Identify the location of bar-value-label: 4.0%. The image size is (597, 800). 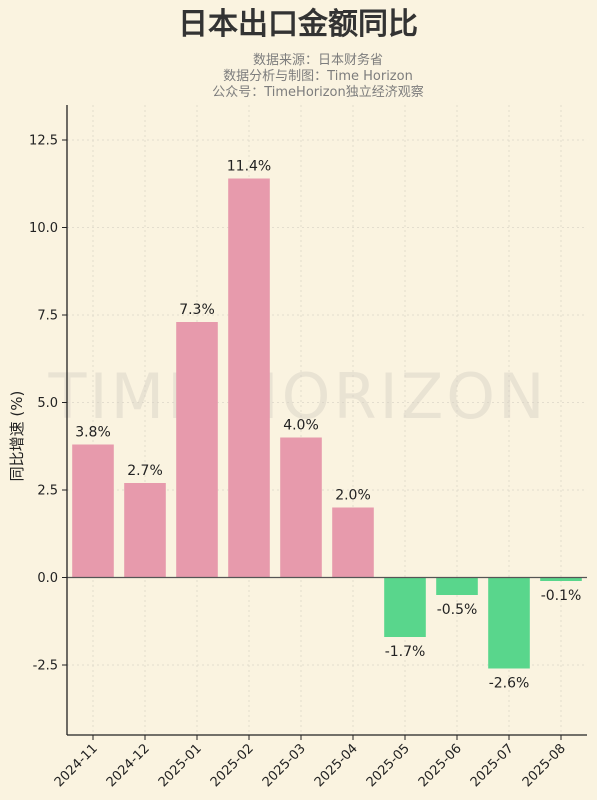
(301, 426).